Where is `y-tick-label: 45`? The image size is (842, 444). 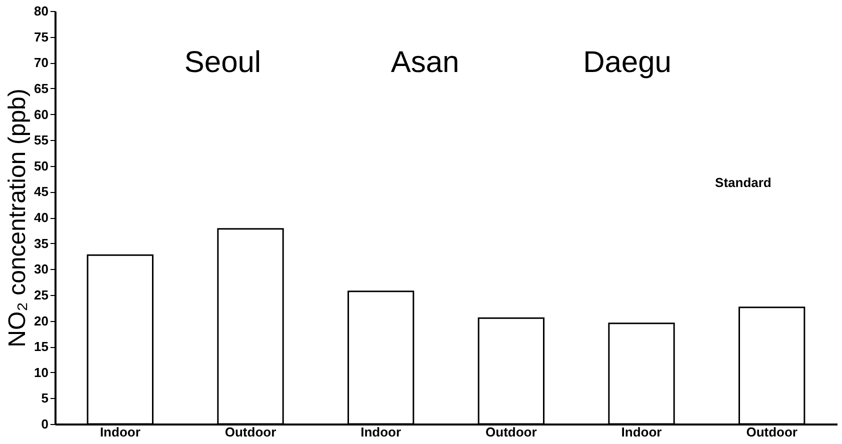
y-tick-label: 45 is located at coordinates (41, 192).